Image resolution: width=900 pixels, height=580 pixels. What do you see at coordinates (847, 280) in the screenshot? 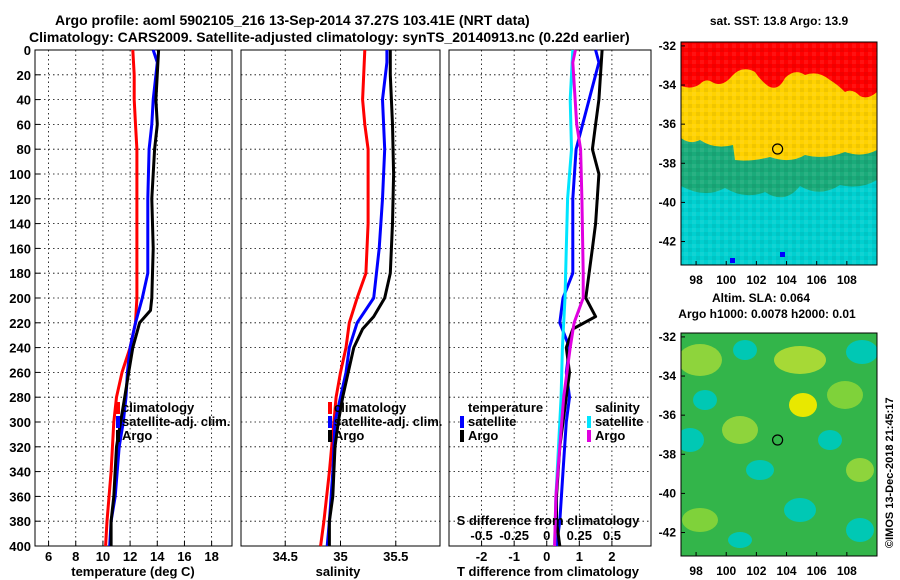
I see `lon-tick-label: 108` at bounding box center [847, 280].